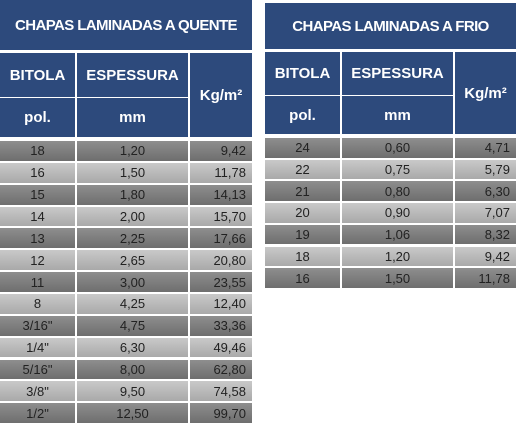 The width and height of the screenshot is (516, 424). Describe the element at coordinates (221, 238) in the screenshot. I see `table-cell: 17,66` at that location.